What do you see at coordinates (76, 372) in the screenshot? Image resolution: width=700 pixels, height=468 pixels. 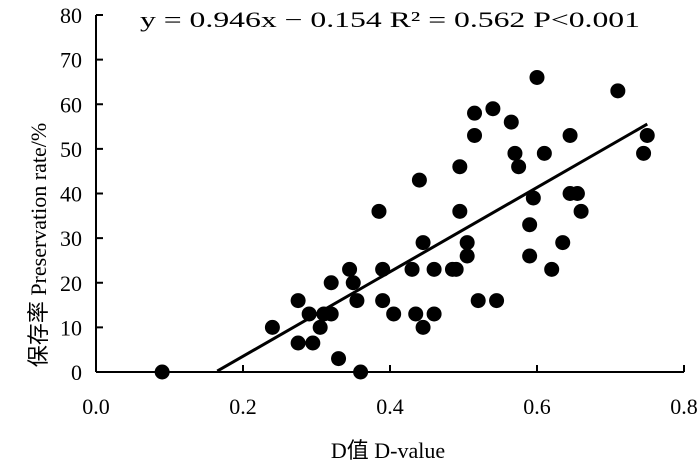 I see `y-tick-label: 0` at bounding box center [76, 372].